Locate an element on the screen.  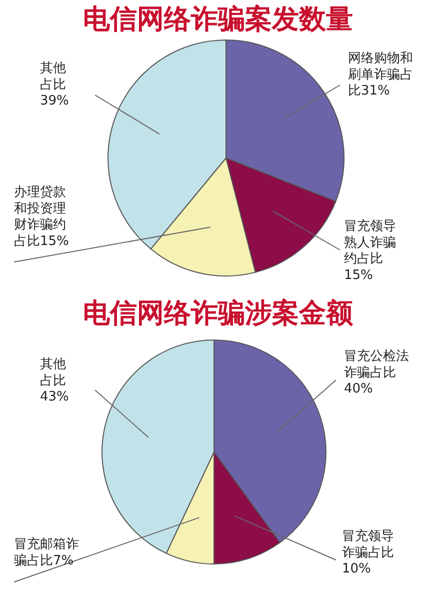
slice-label: 办理贷款和投资理财诈骗约占比15% is located at coordinates (41, 217).